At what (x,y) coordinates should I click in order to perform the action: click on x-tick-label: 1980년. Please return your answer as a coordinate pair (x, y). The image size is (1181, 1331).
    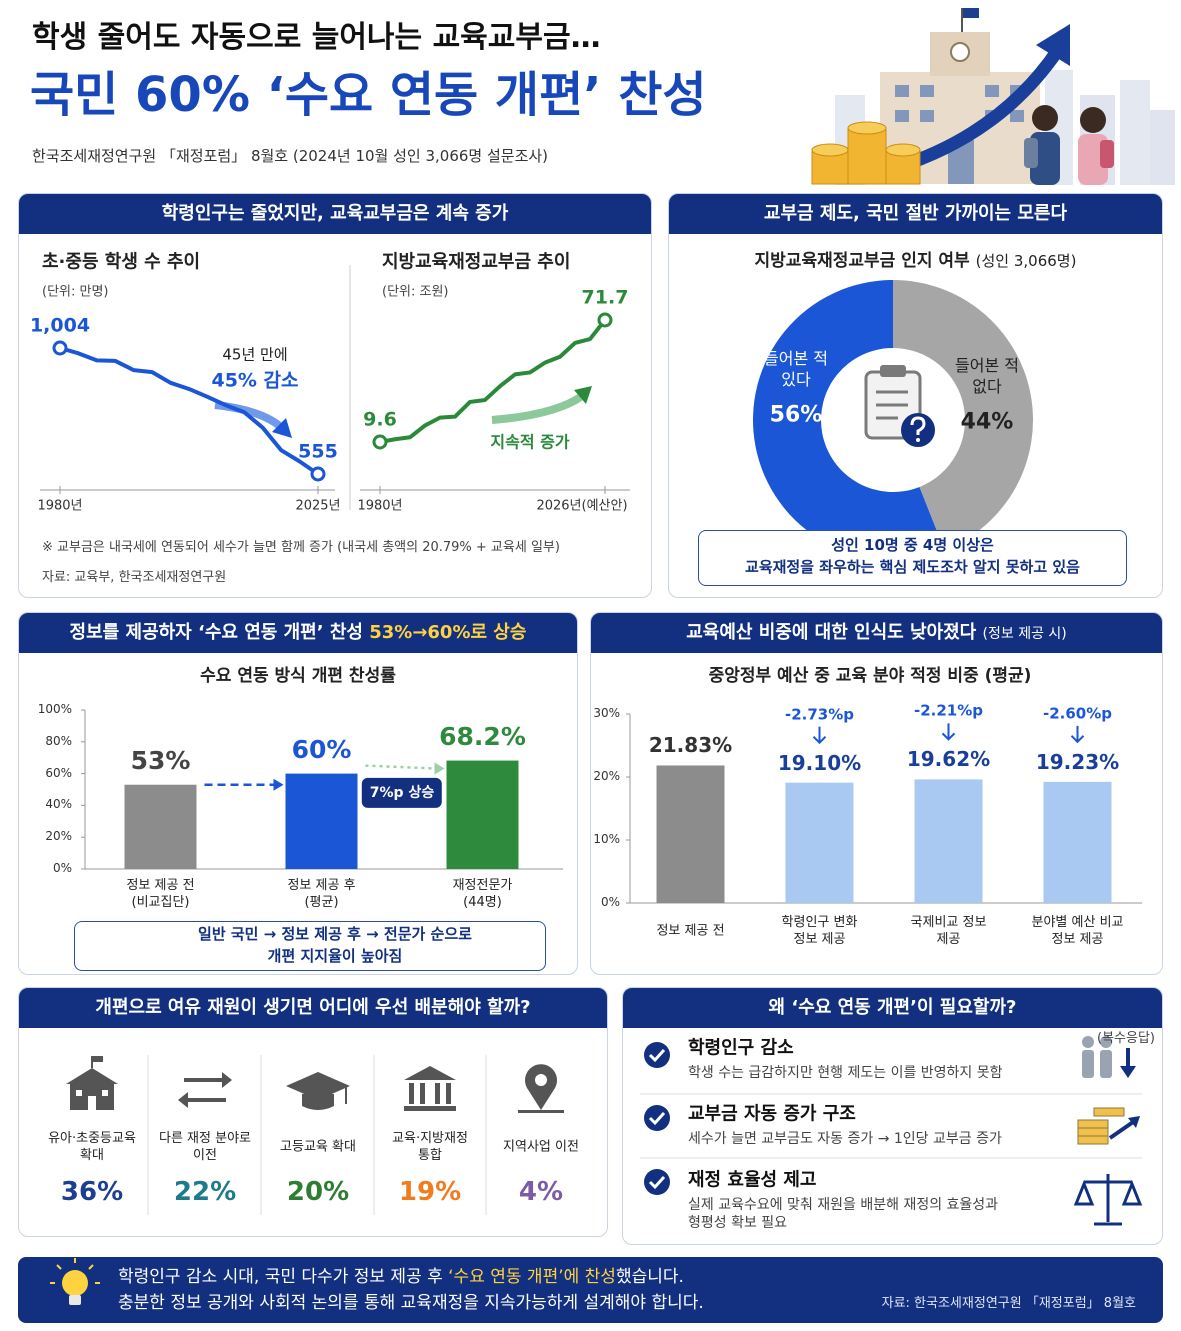
    Looking at the image, I should click on (380, 506).